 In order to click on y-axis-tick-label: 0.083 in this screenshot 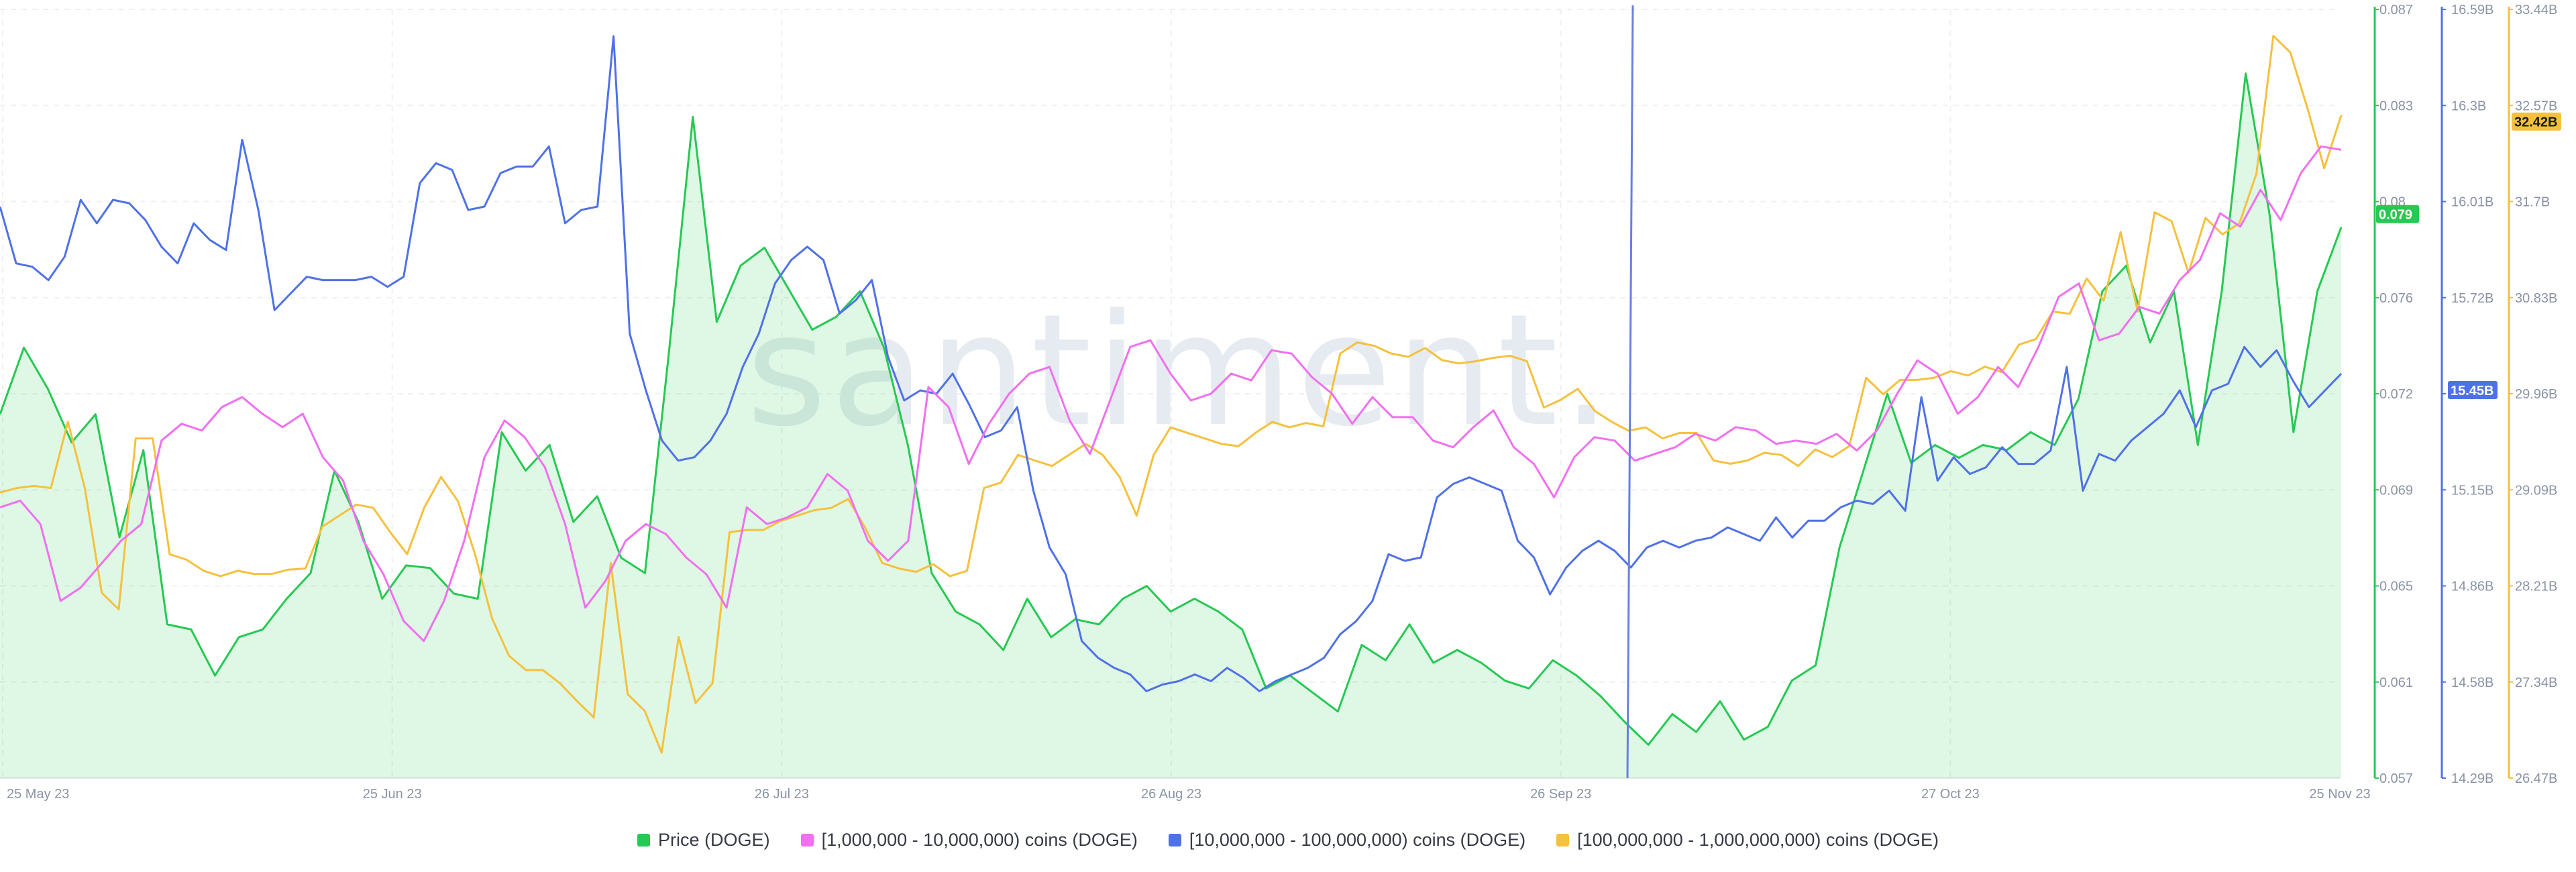, I will do `click(2396, 106)`.